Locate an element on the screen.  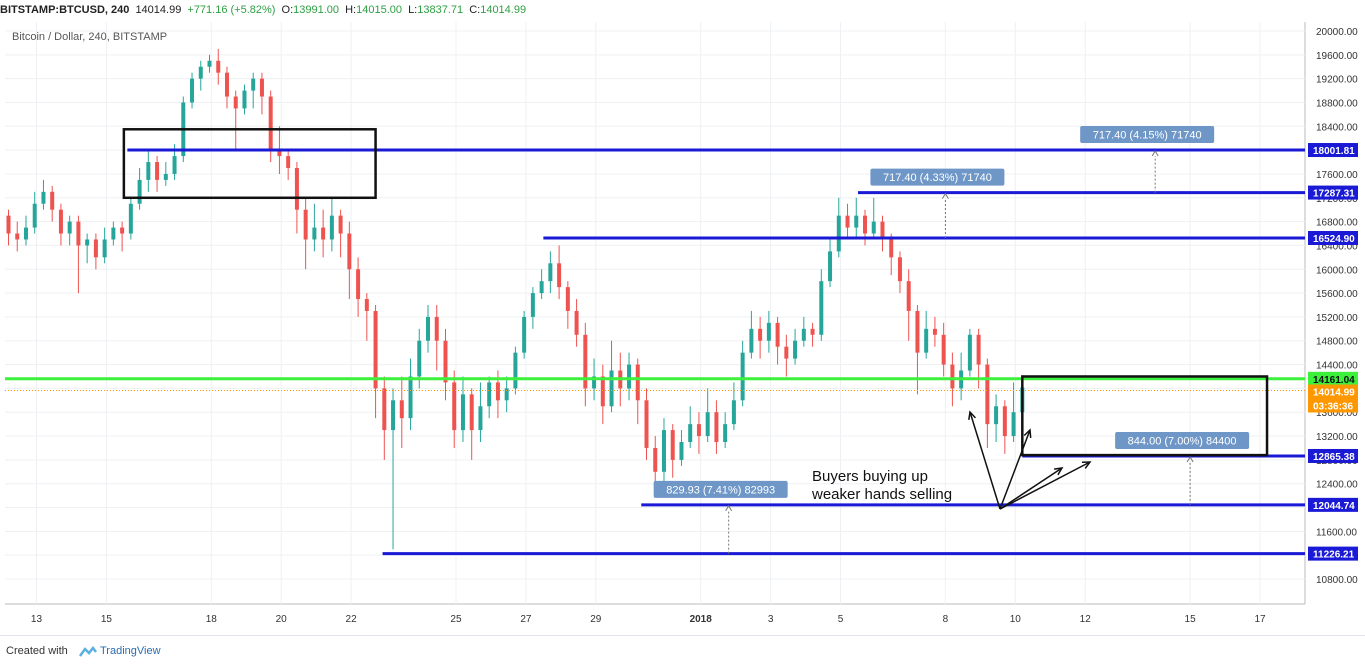
symbol-label: BITSTAMP:BTCUSD, 240 is located at coordinates (65, 10).